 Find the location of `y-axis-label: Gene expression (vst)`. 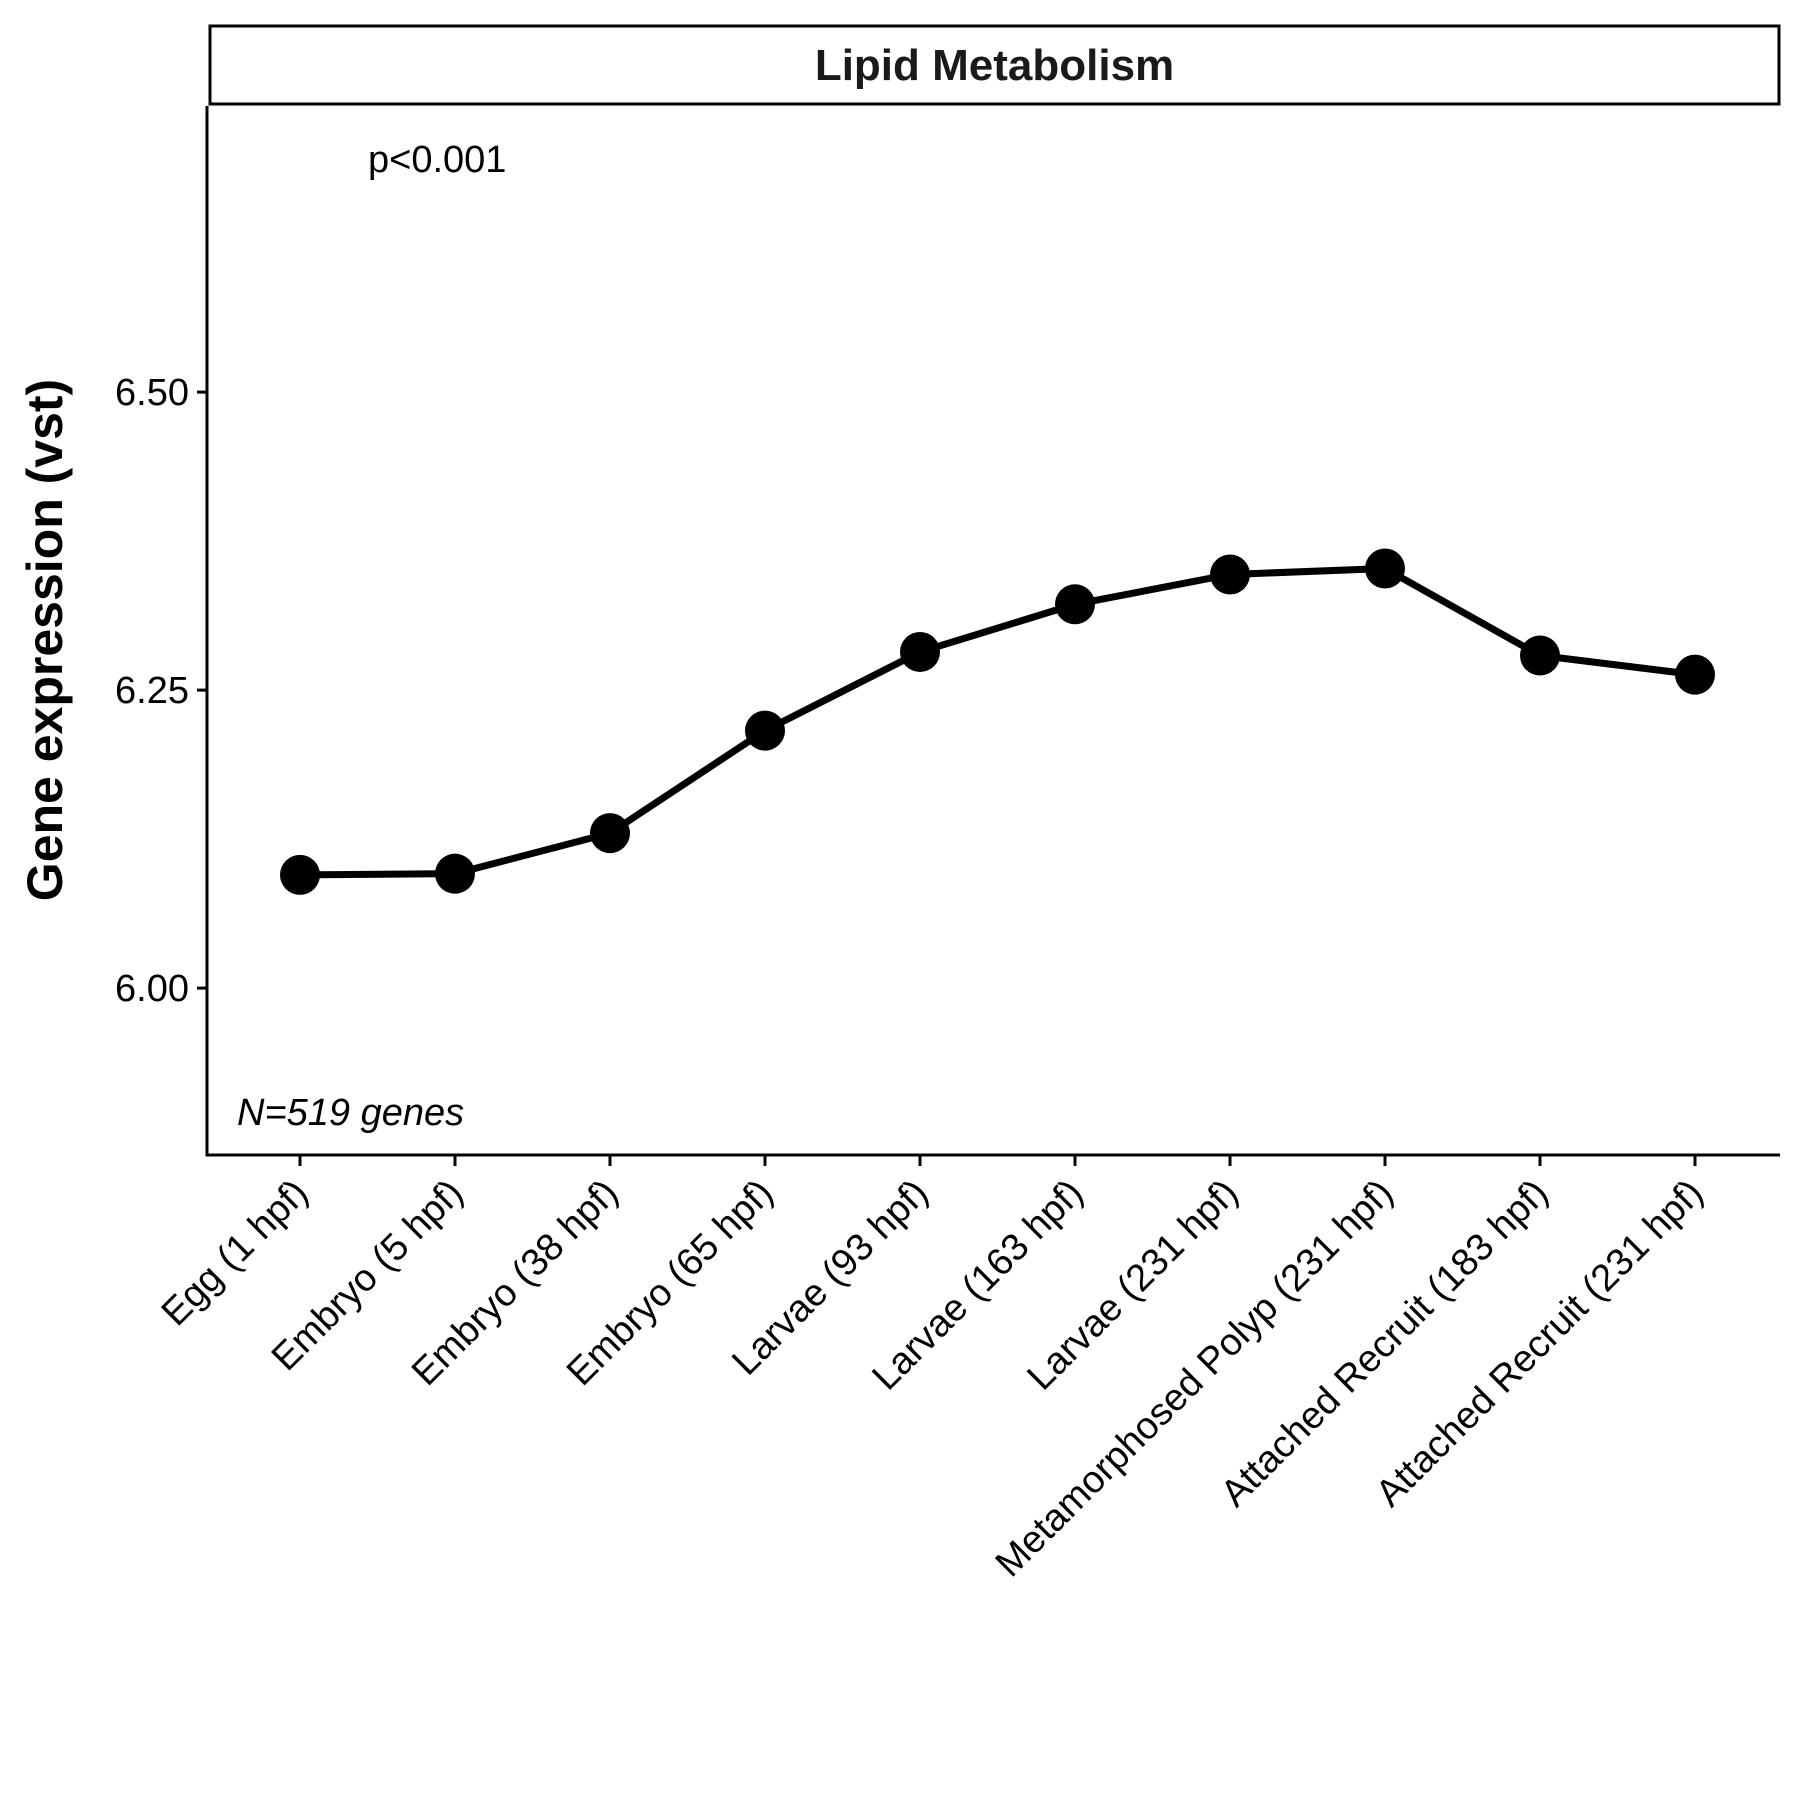

y-axis-label: Gene expression (vst) is located at coordinates (45, 640).